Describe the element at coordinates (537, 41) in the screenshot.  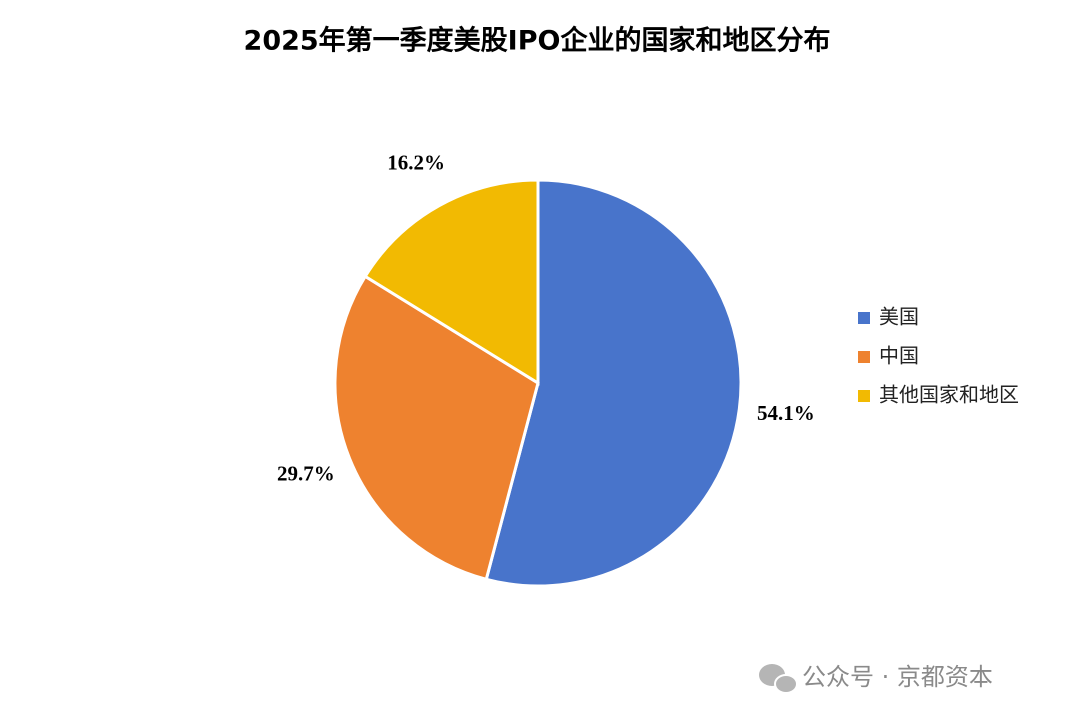
I see `chart-title: 2025年第一季度美股IPO企业的国家和地区分布` at that location.